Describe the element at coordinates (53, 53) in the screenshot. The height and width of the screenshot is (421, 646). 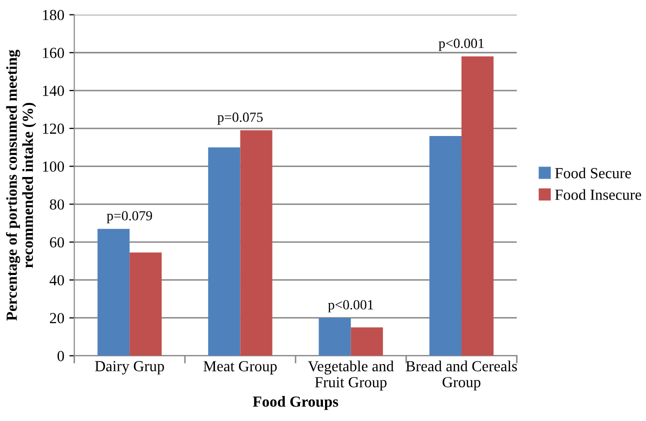
I see `y-tick-label: 160` at that location.